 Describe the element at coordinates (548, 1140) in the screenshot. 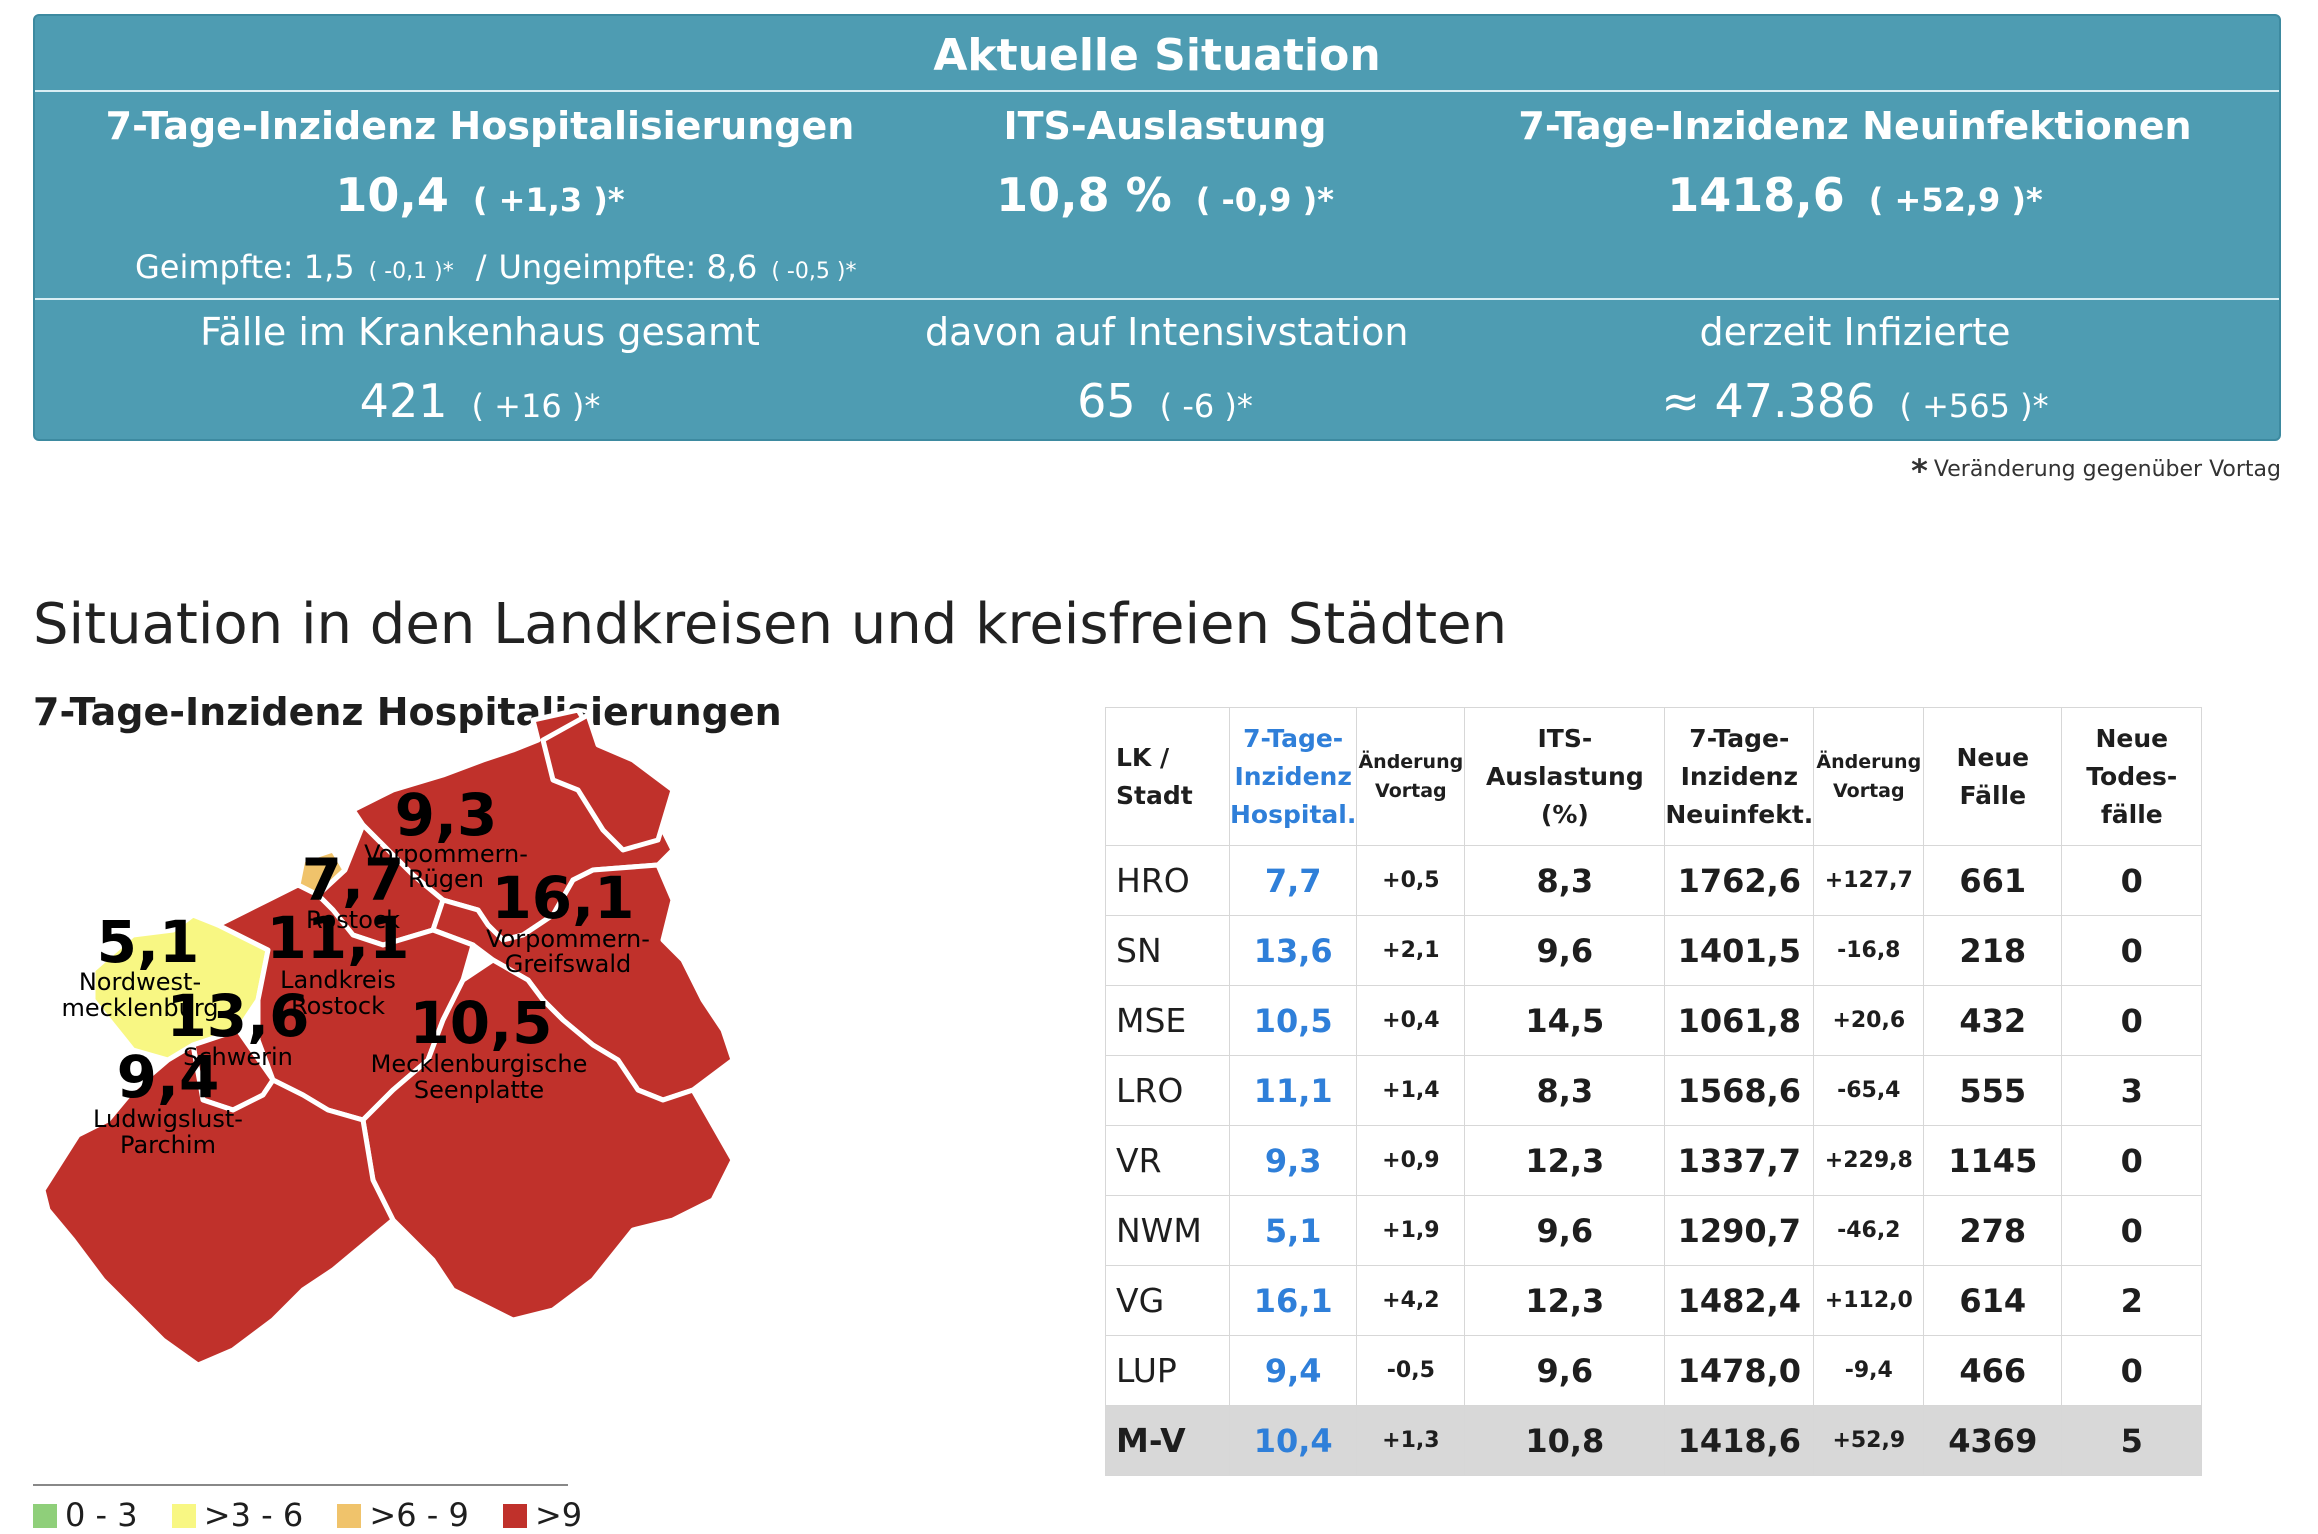

I see `region-mecklenburgische-seenplatte` at that location.